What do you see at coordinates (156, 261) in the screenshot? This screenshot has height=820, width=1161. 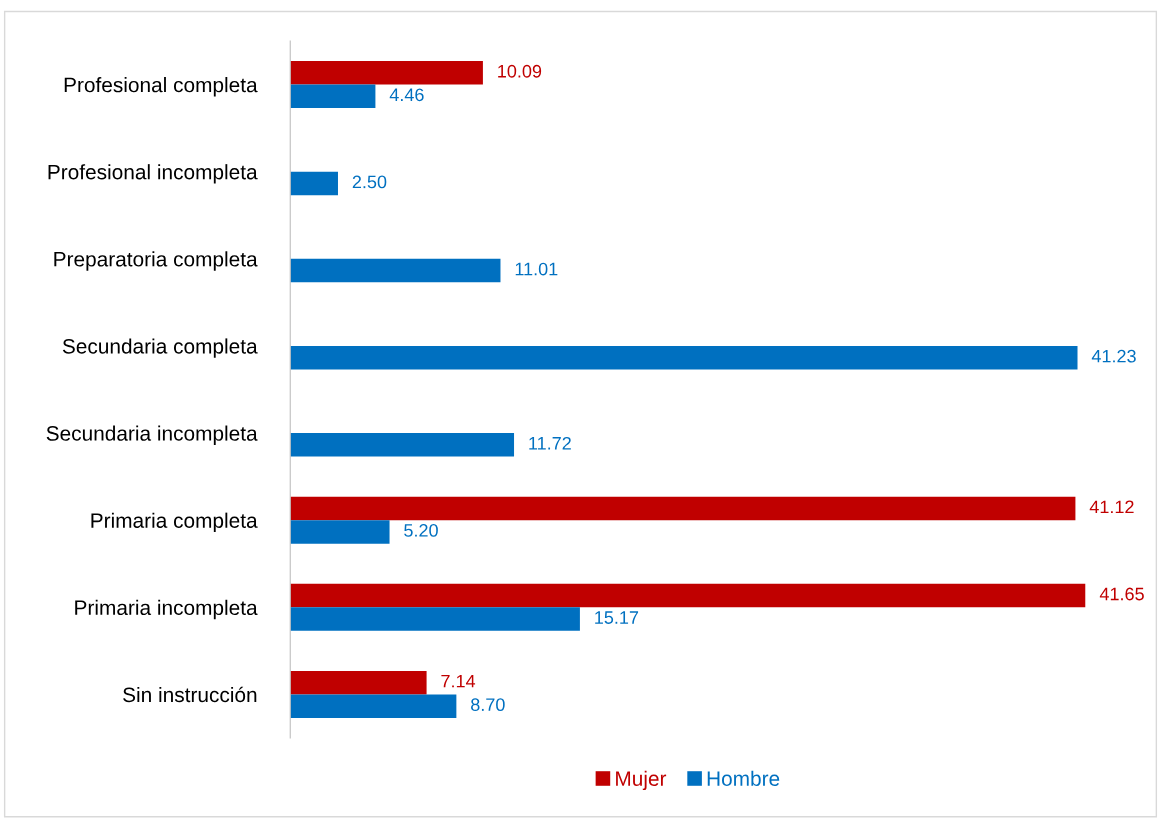 I see `y-tick-label: Preparatoria completa` at bounding box center [156, 261].